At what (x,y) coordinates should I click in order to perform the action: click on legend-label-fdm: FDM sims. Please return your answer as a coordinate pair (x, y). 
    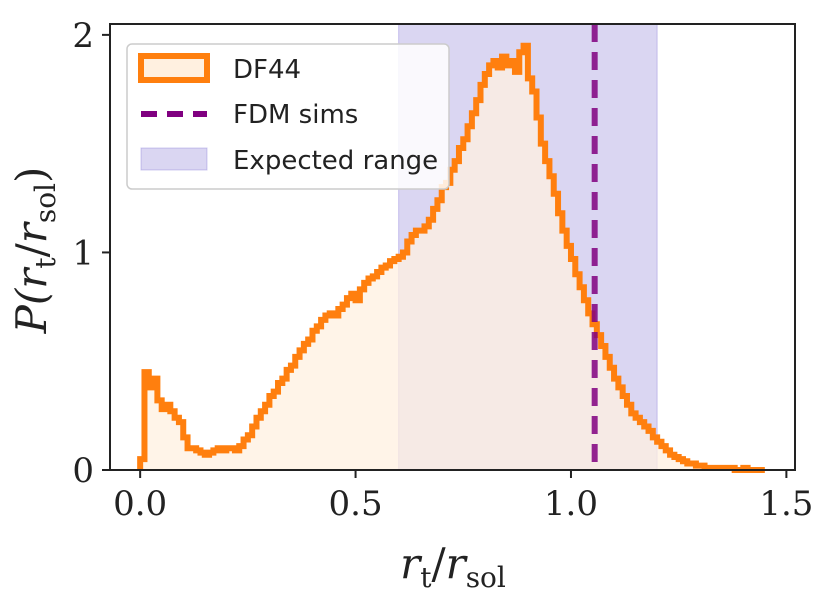
    Looking at the image, I should click on (295, 115).